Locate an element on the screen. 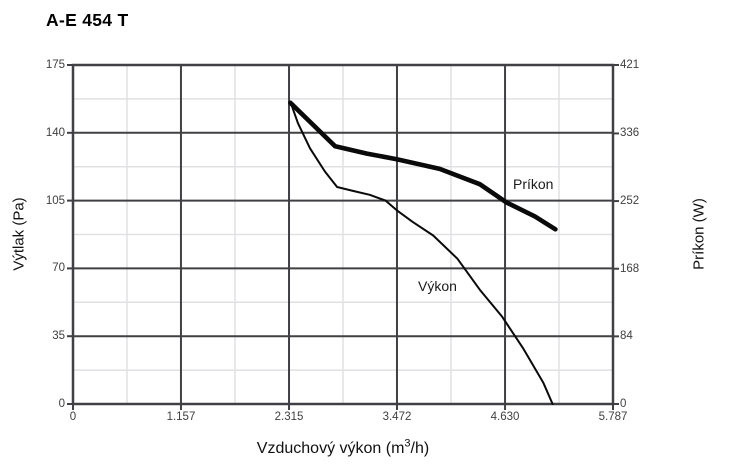  y-axis-label-right: Príkon (W) is located at coordinates (699, 234).